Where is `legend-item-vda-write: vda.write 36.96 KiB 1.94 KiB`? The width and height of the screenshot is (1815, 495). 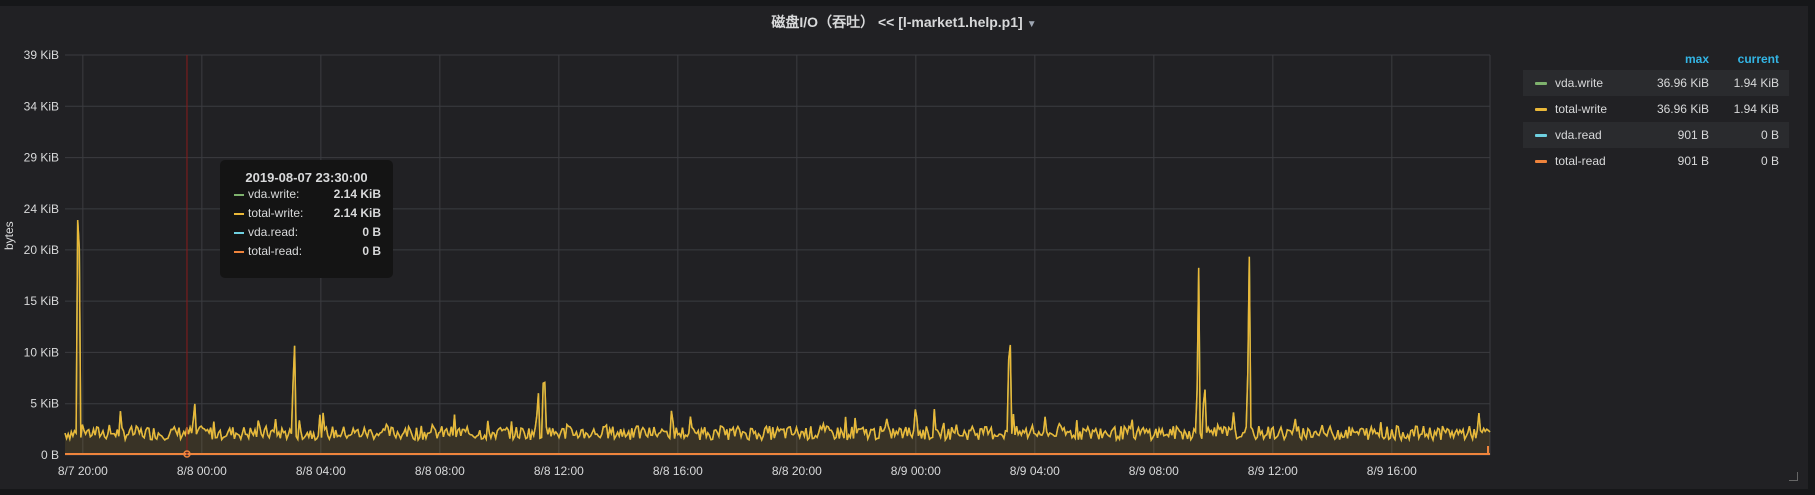 legend-item-vda-write: vda.write 36.96 KiB 1.94 KiB is located at coordinates (1656, 83).